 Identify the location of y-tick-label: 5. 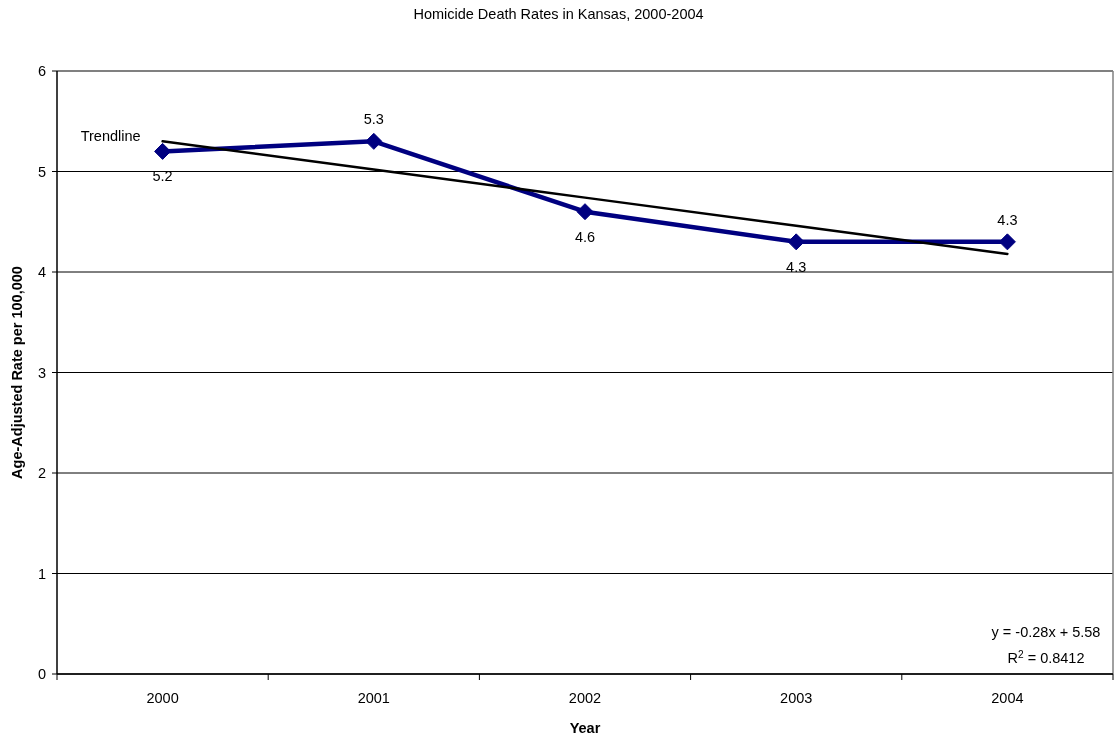
(41, 171).